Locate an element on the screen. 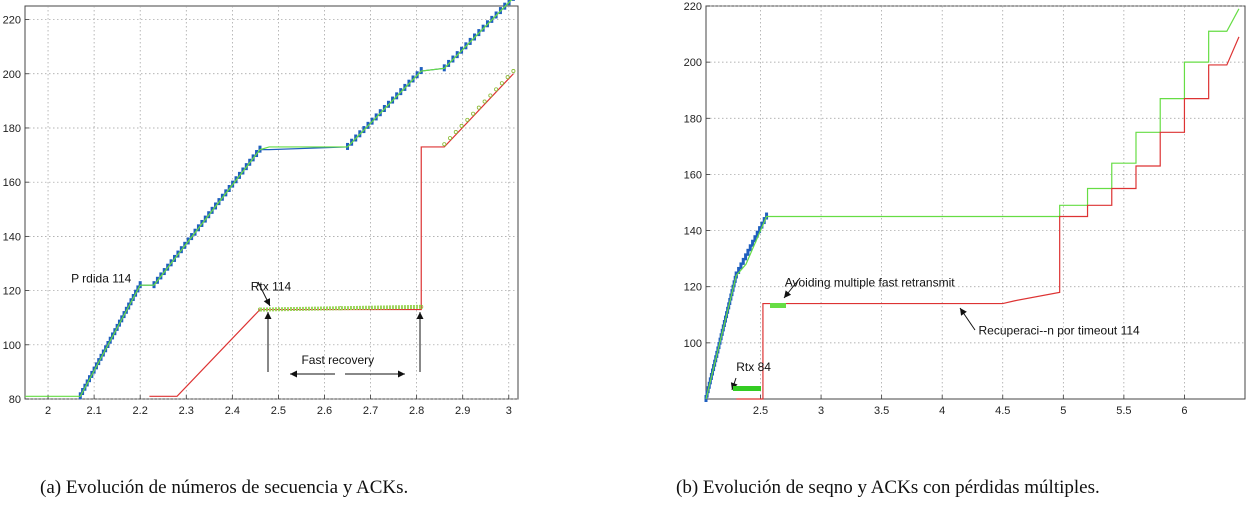  chart-b-dupack-band is located at coordinates (747, 388).